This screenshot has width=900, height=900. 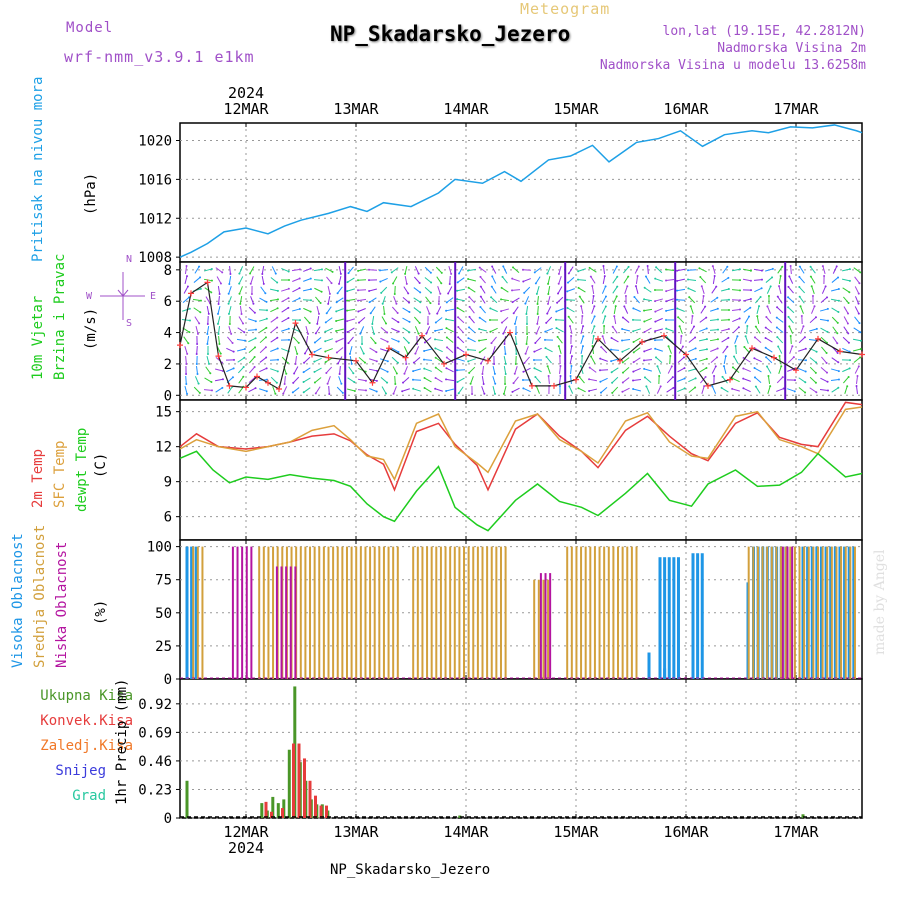 I want to click on compass-n: N, so click(x=129, y=259).